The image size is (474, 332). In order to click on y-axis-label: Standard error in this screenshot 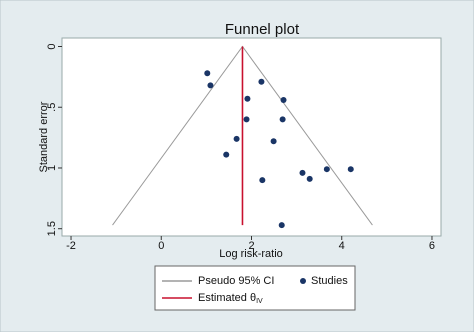, I will do `click(44, 136)`.